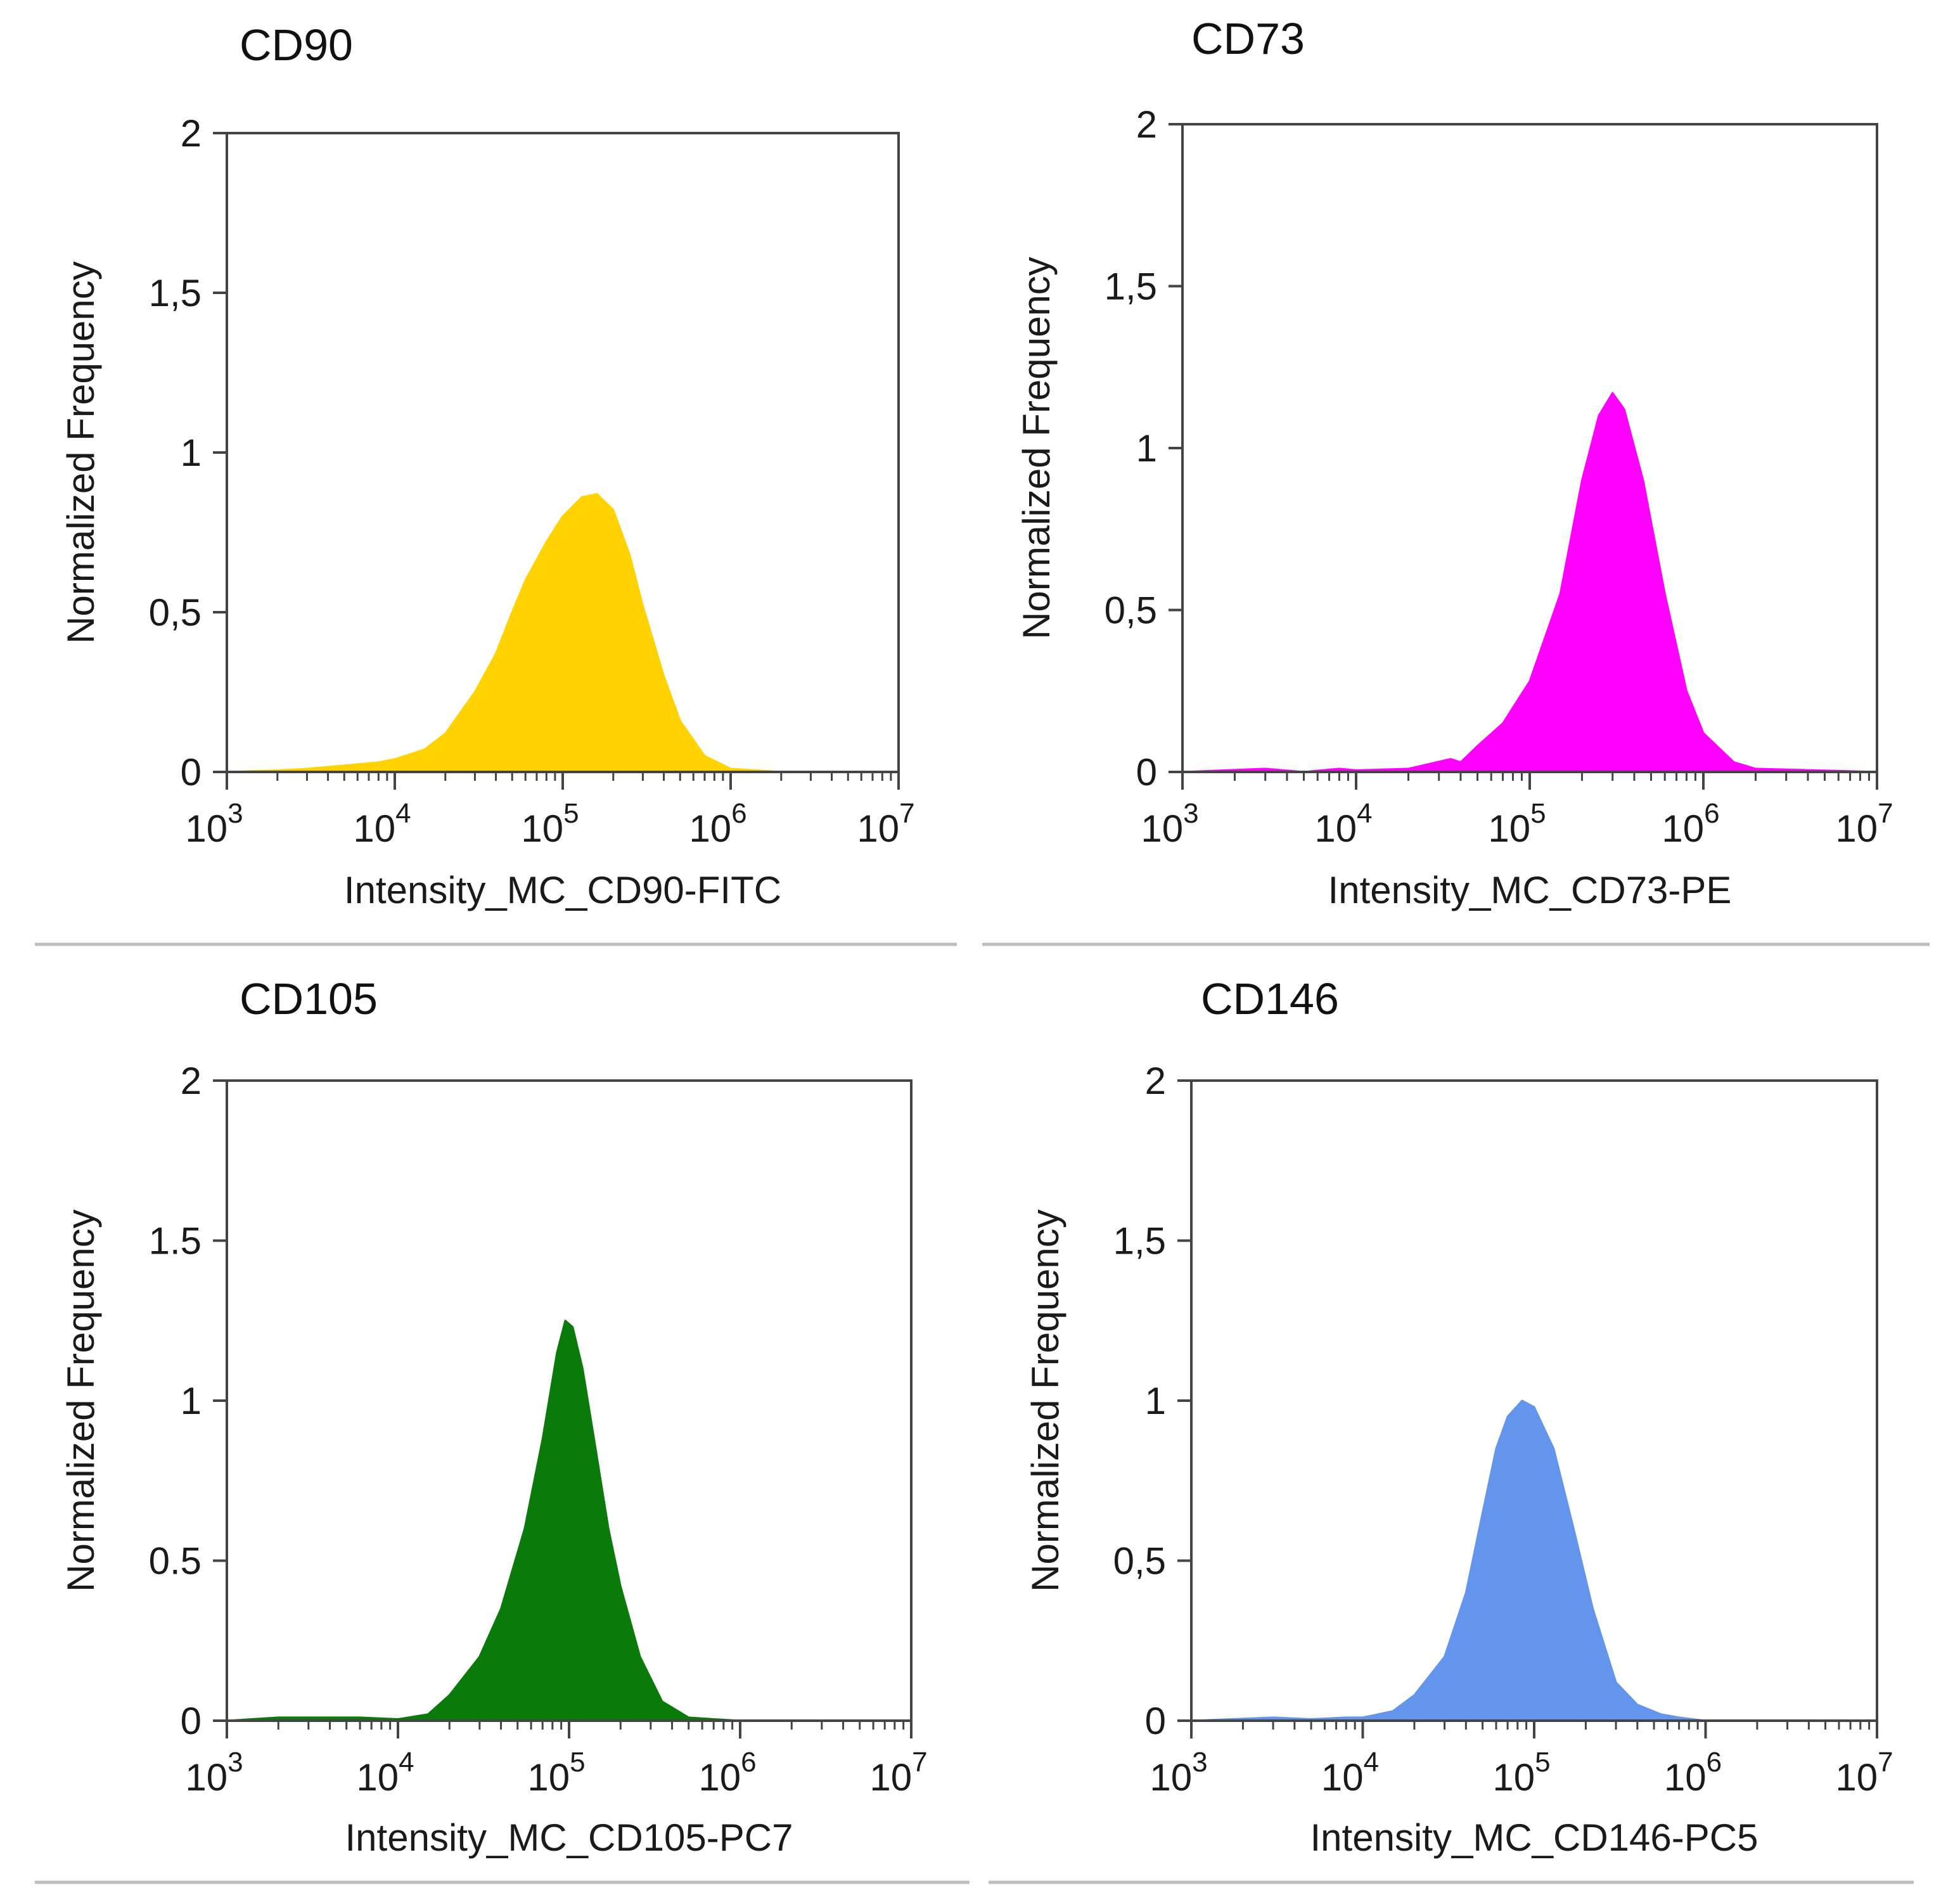 The width and height of the screenshot is (1960, 1895). I want to click on panel-title: CD146, so click(1270, 999).